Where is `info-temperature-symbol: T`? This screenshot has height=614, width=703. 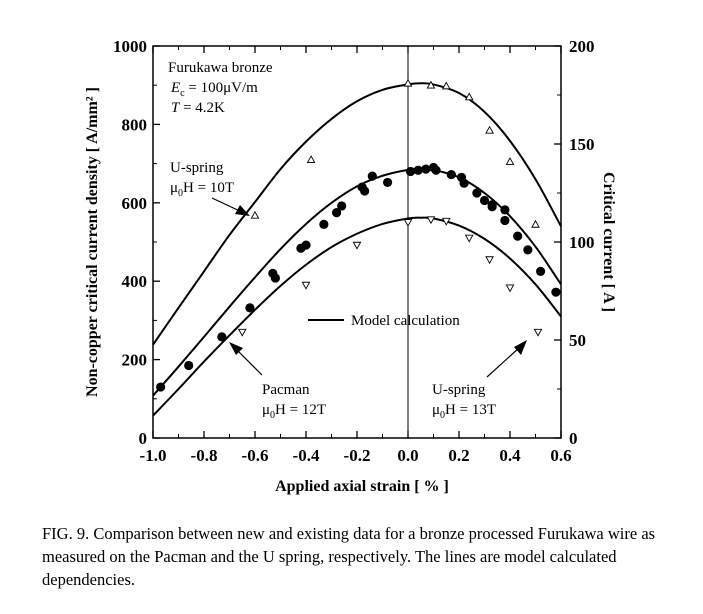 info-temperature-symbol: T is located at coordinates (176, 108).